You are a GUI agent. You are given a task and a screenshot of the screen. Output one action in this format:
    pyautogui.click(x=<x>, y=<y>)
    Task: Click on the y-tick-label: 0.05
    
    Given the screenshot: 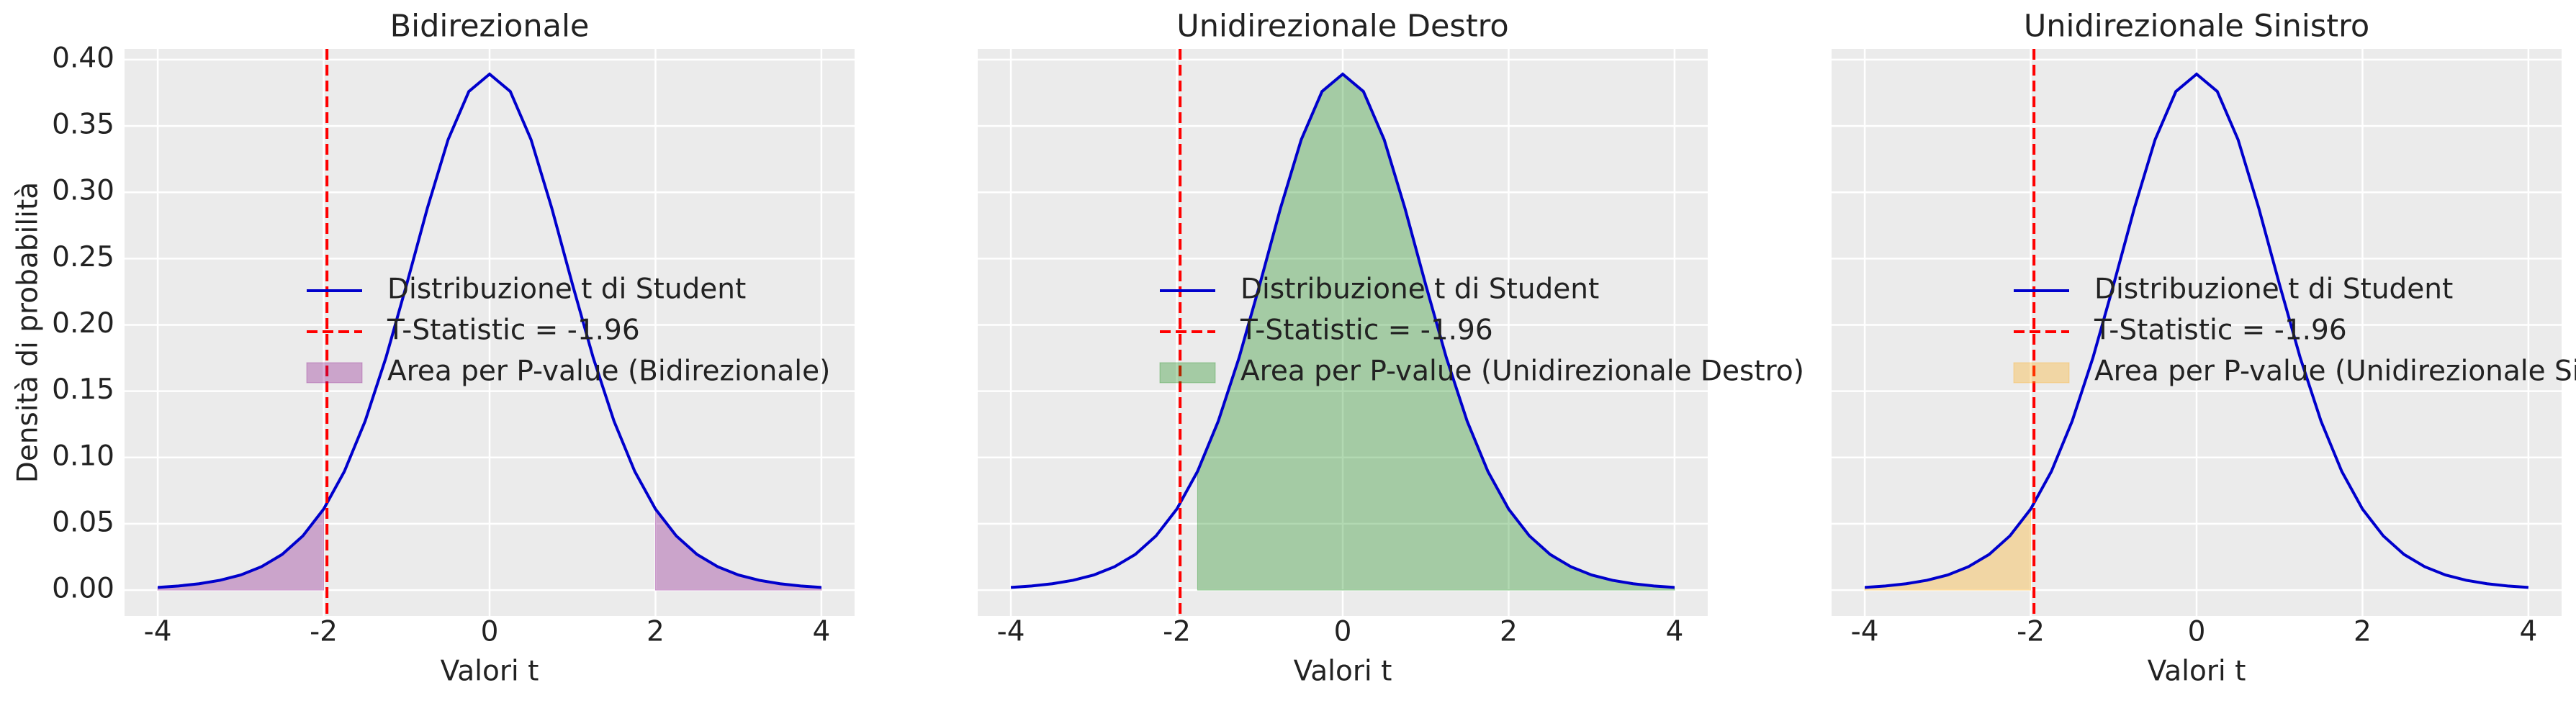 What is the action you would take?
    pyautogui.click(x=83, y=522)
    